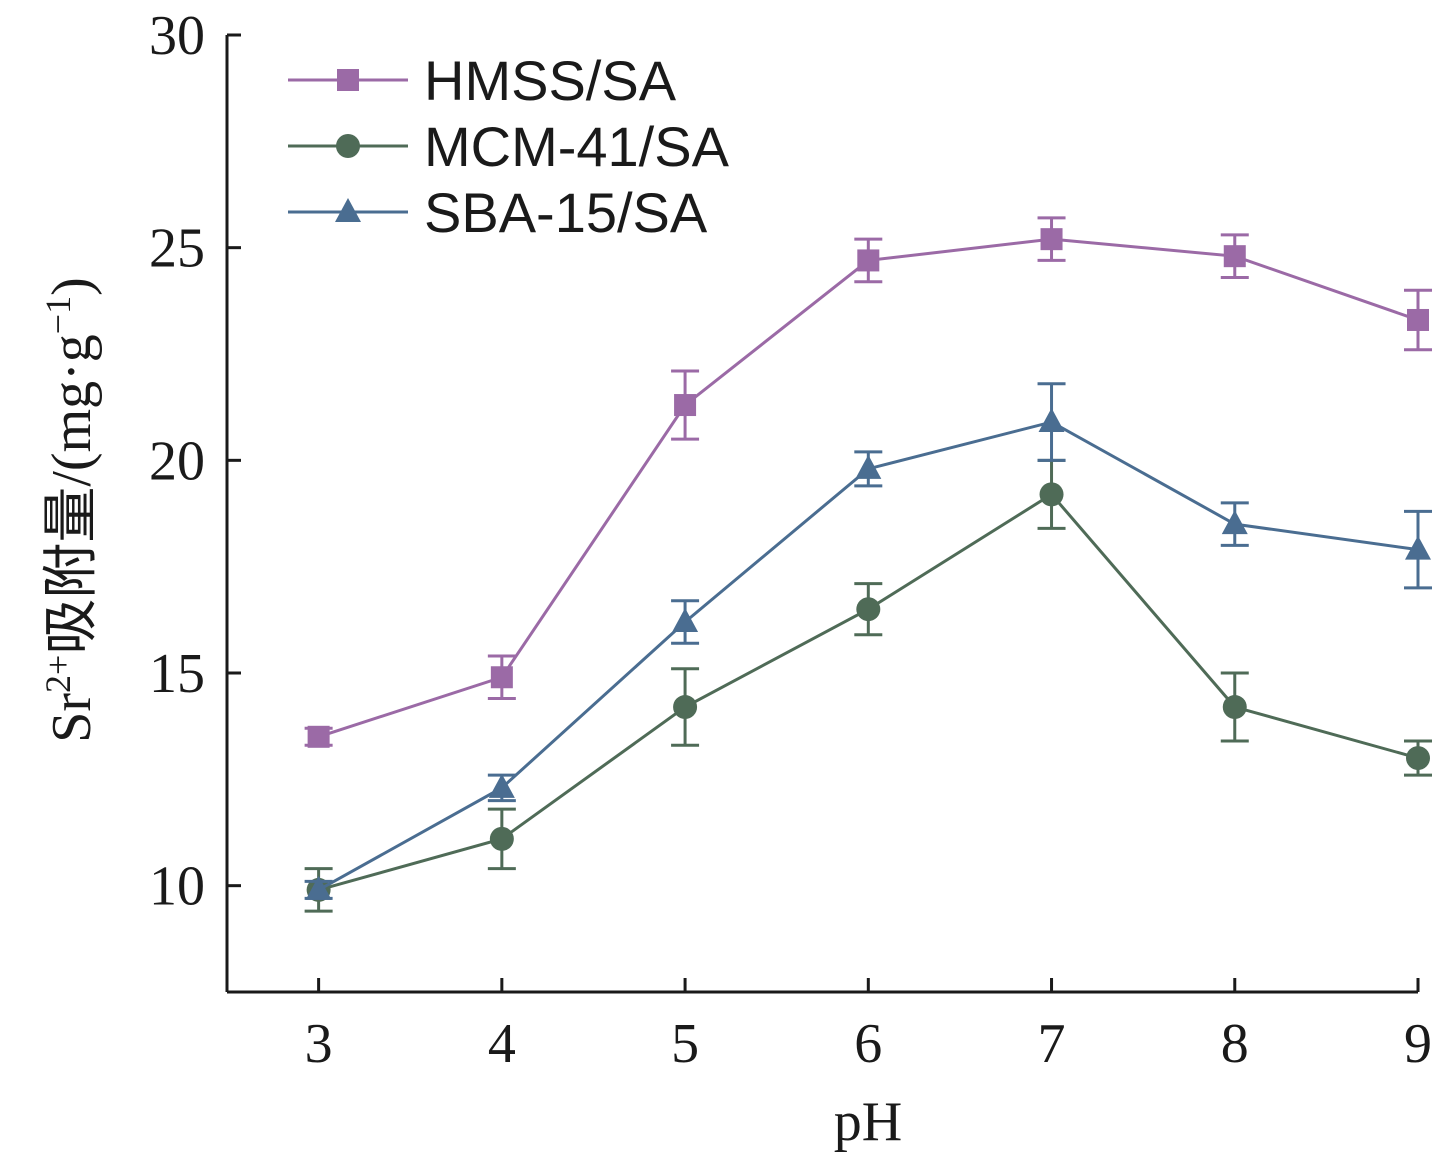  I want to click on y-tick-label: 20, so click(177, 461).